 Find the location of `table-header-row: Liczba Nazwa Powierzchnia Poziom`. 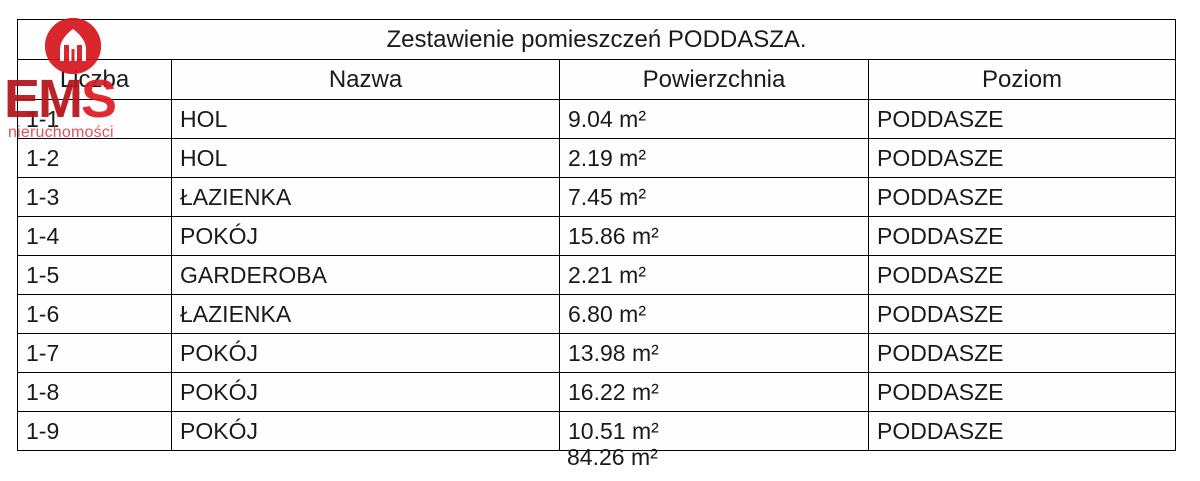

table-header-row: Liczba Nazwa Powierzchnia Poziom is located at coordinates (597, 79).